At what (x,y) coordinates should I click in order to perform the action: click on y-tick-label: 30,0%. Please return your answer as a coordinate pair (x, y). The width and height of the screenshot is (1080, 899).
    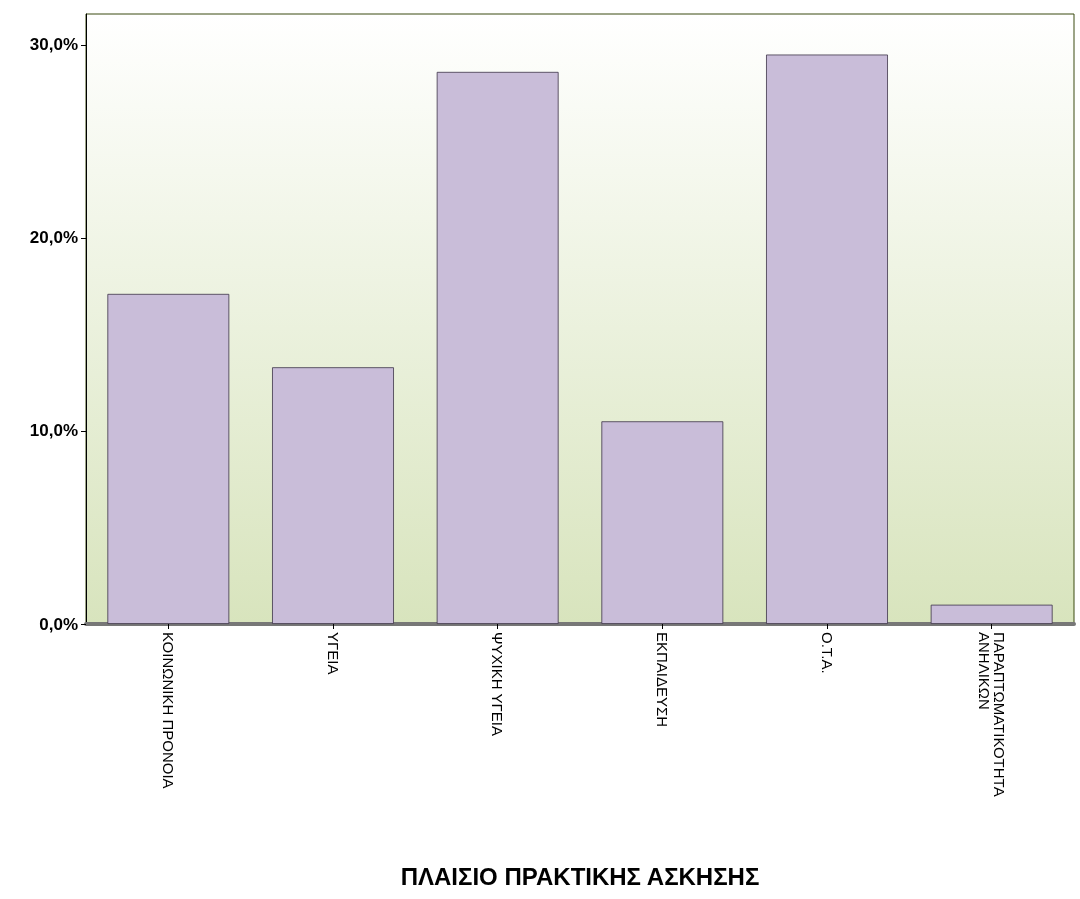
    Looking at the image, I should click on (53, 45).